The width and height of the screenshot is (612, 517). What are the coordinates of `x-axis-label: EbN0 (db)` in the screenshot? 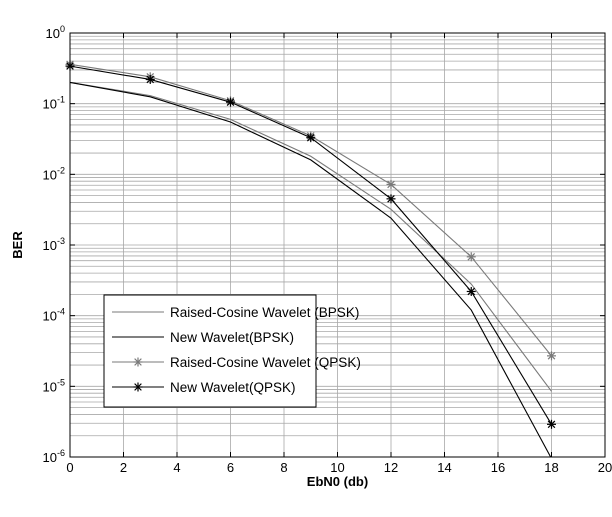 It's located at (337, 481).